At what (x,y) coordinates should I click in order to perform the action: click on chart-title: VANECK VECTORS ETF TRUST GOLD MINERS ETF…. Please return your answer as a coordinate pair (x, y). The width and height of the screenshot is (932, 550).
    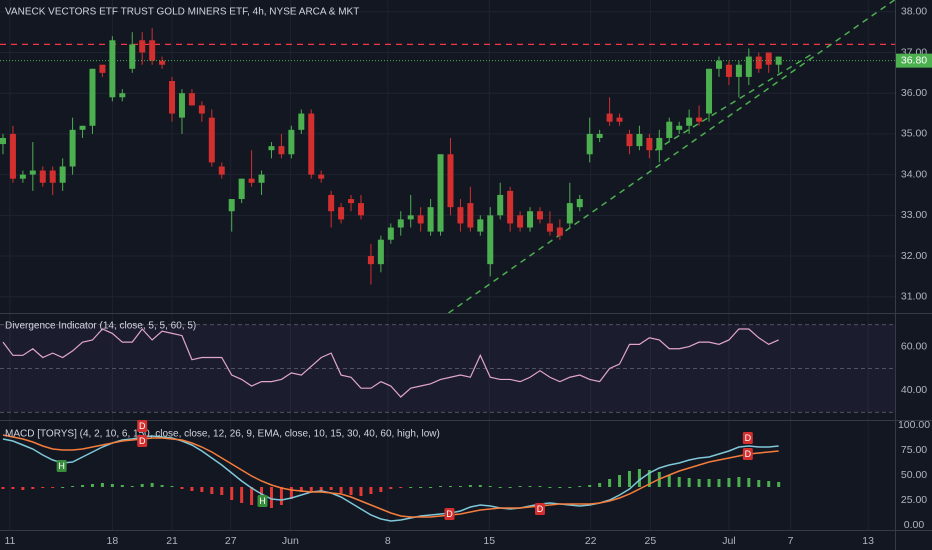
    Looking at the image, I should click on (182, 12).